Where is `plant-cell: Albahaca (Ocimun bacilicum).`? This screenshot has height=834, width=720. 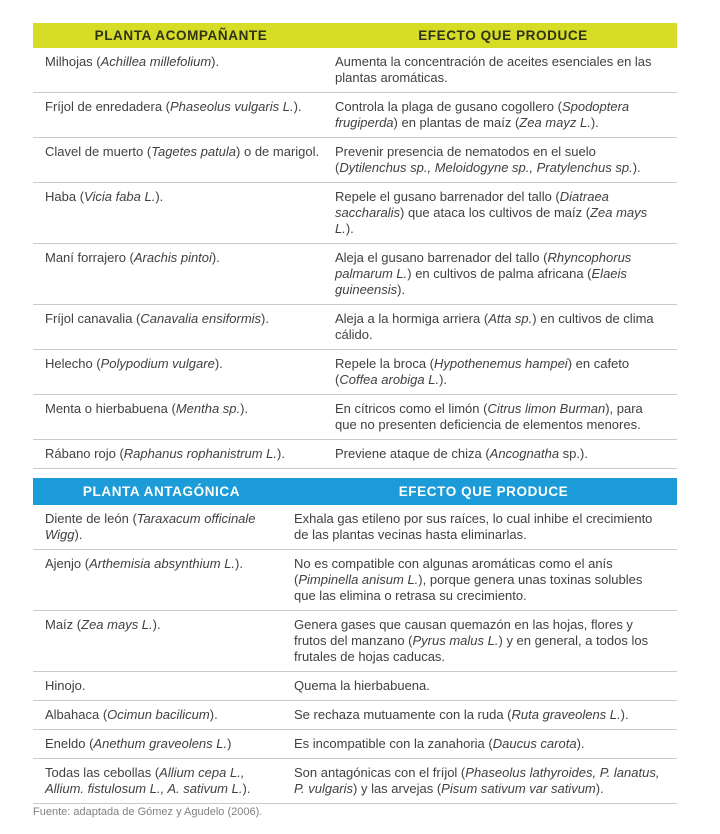 plant-cell: Albahaca (Ocimun bacilicum). is located at coordinates (131, 714).